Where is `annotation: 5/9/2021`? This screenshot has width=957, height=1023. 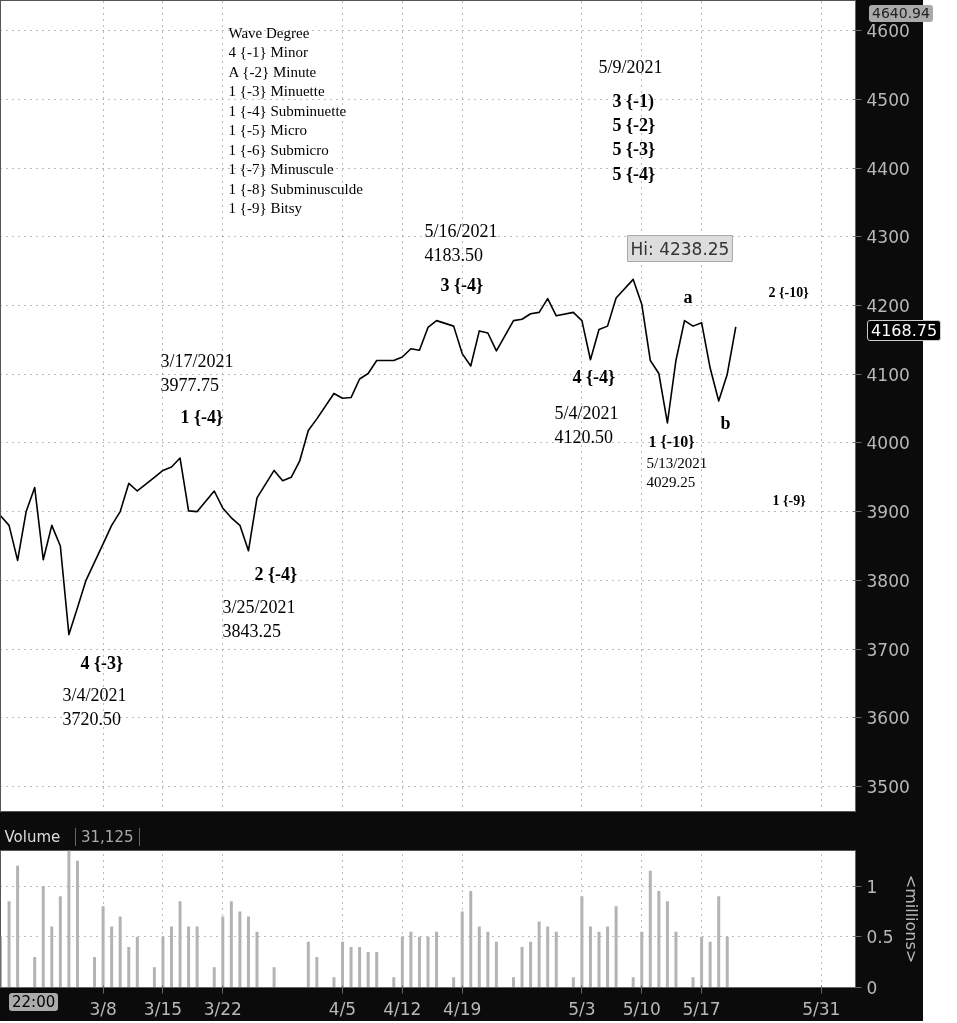
annotation: 5/9/2021 is located at coordinates (630, 66).